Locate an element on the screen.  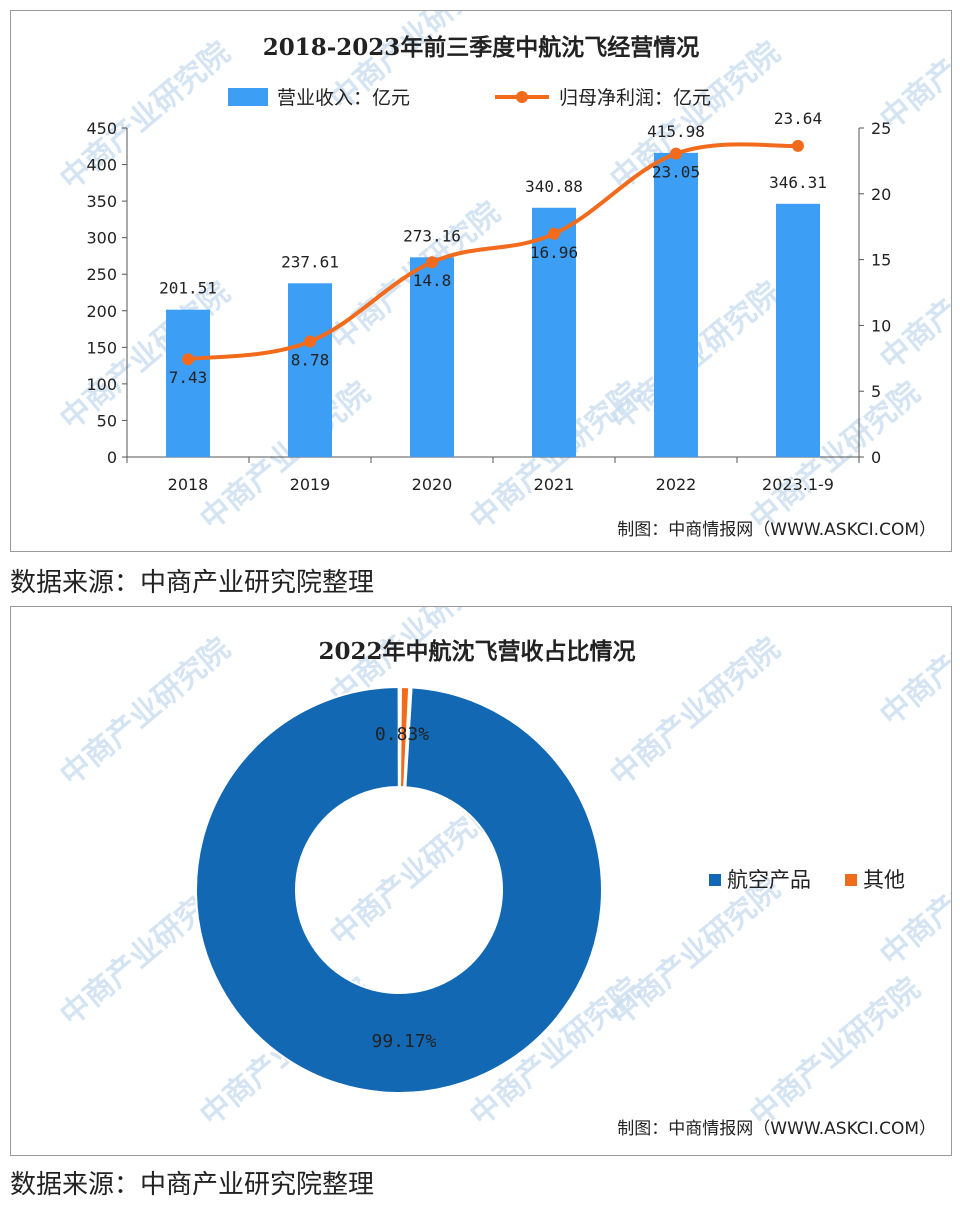
donut-slice-aviation is located at coordinates (399, 889).